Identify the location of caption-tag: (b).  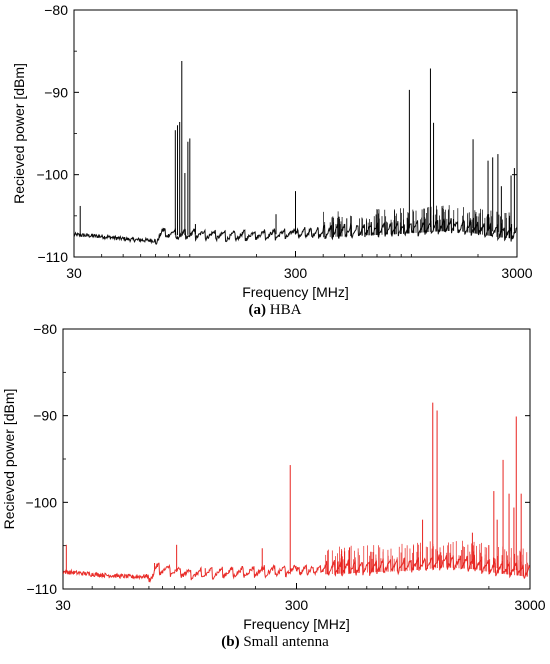
(230, 642).